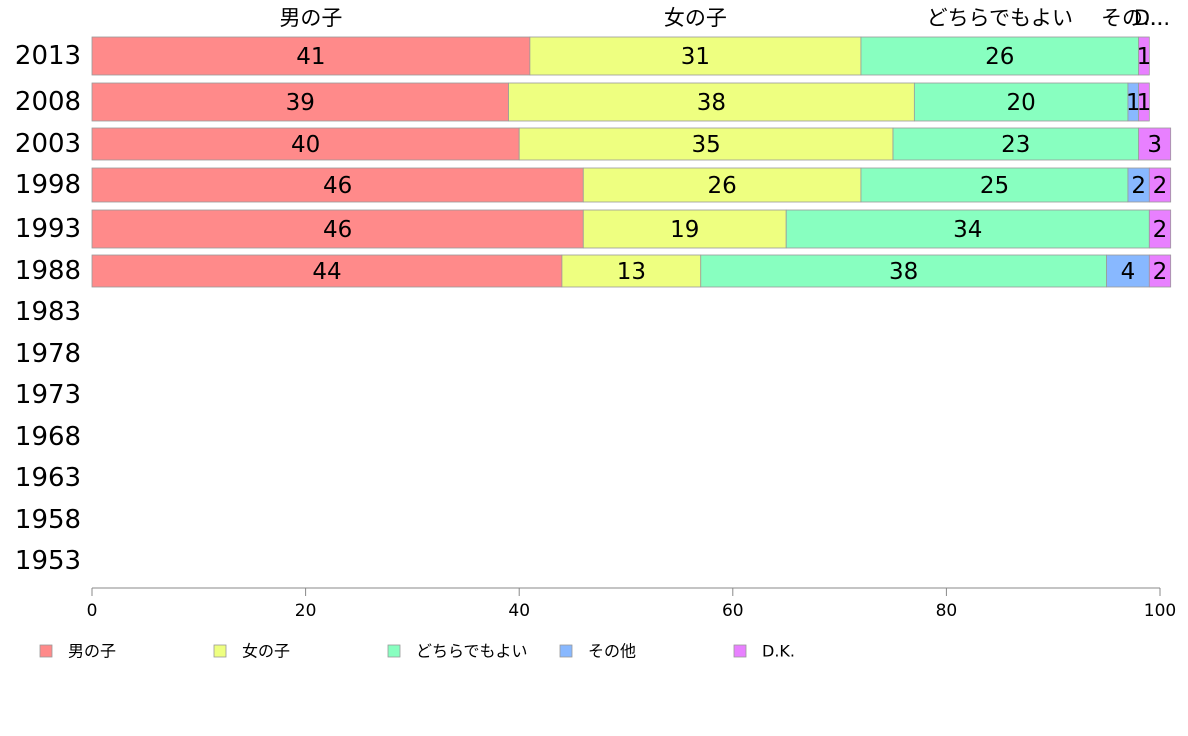  What do you see at coordinates (48, 395) in the screenshot?
I see `year-label: 1973` at bounding box center [48, 395].